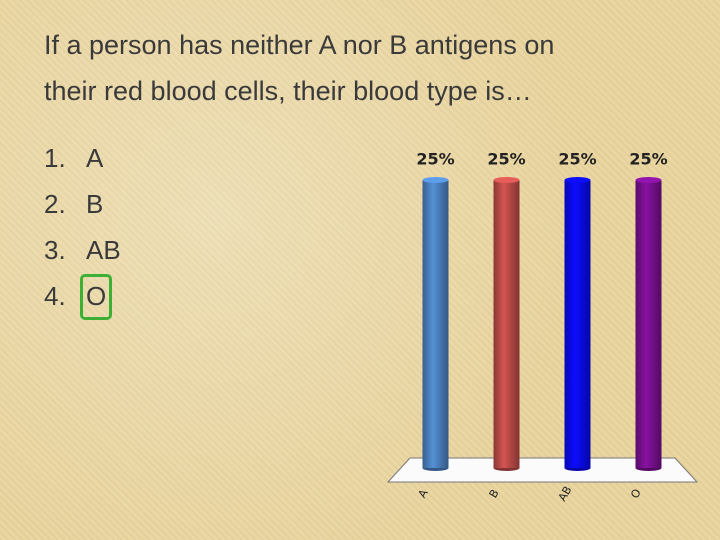 This screenshot has width=720, height=540. I want to click on option-number: 3., so click(55, 250).